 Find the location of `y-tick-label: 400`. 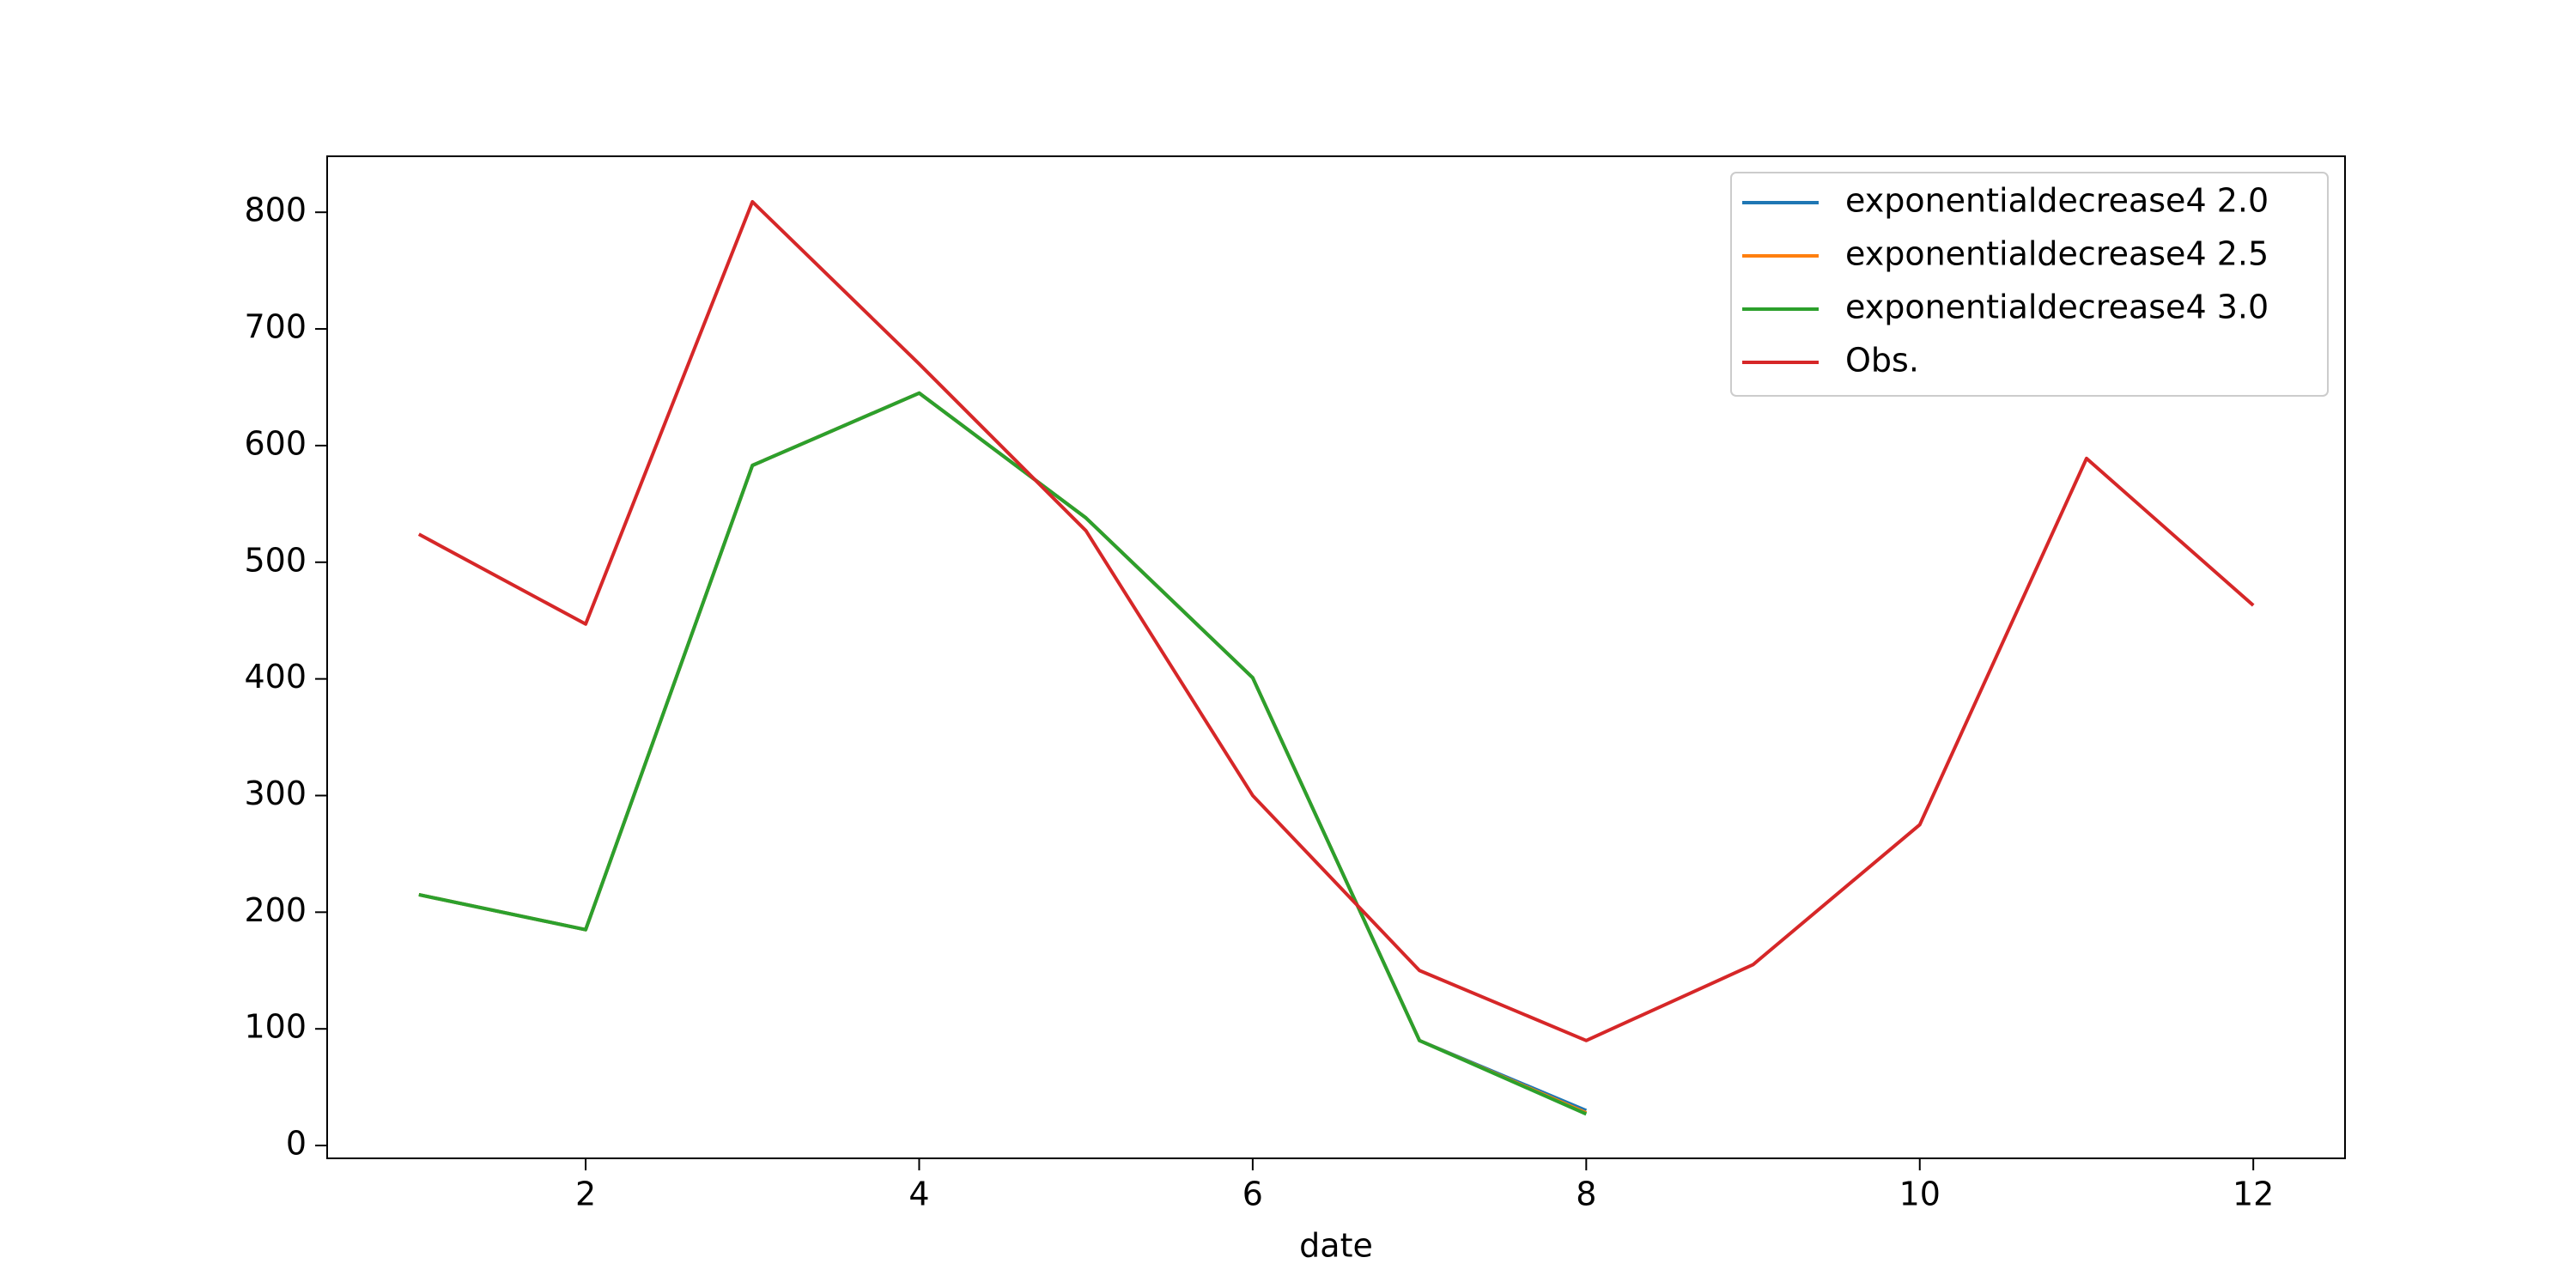

y-tick-label: 400 is located at coordinates (275, 677).